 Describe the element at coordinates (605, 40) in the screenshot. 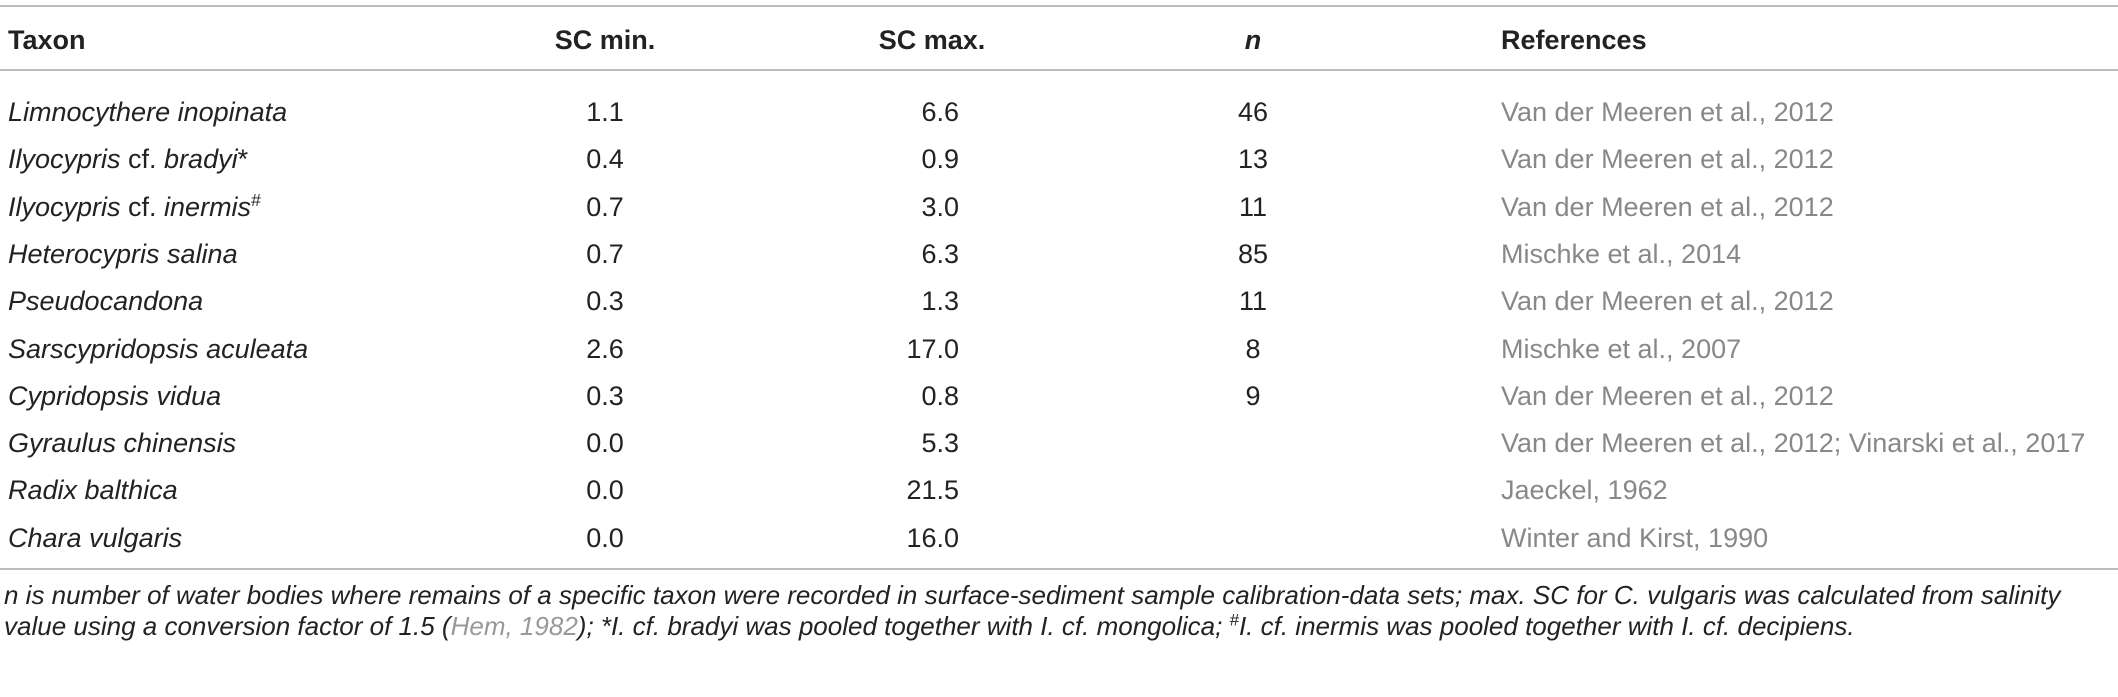

I see `column-header: SC min.` at that location.